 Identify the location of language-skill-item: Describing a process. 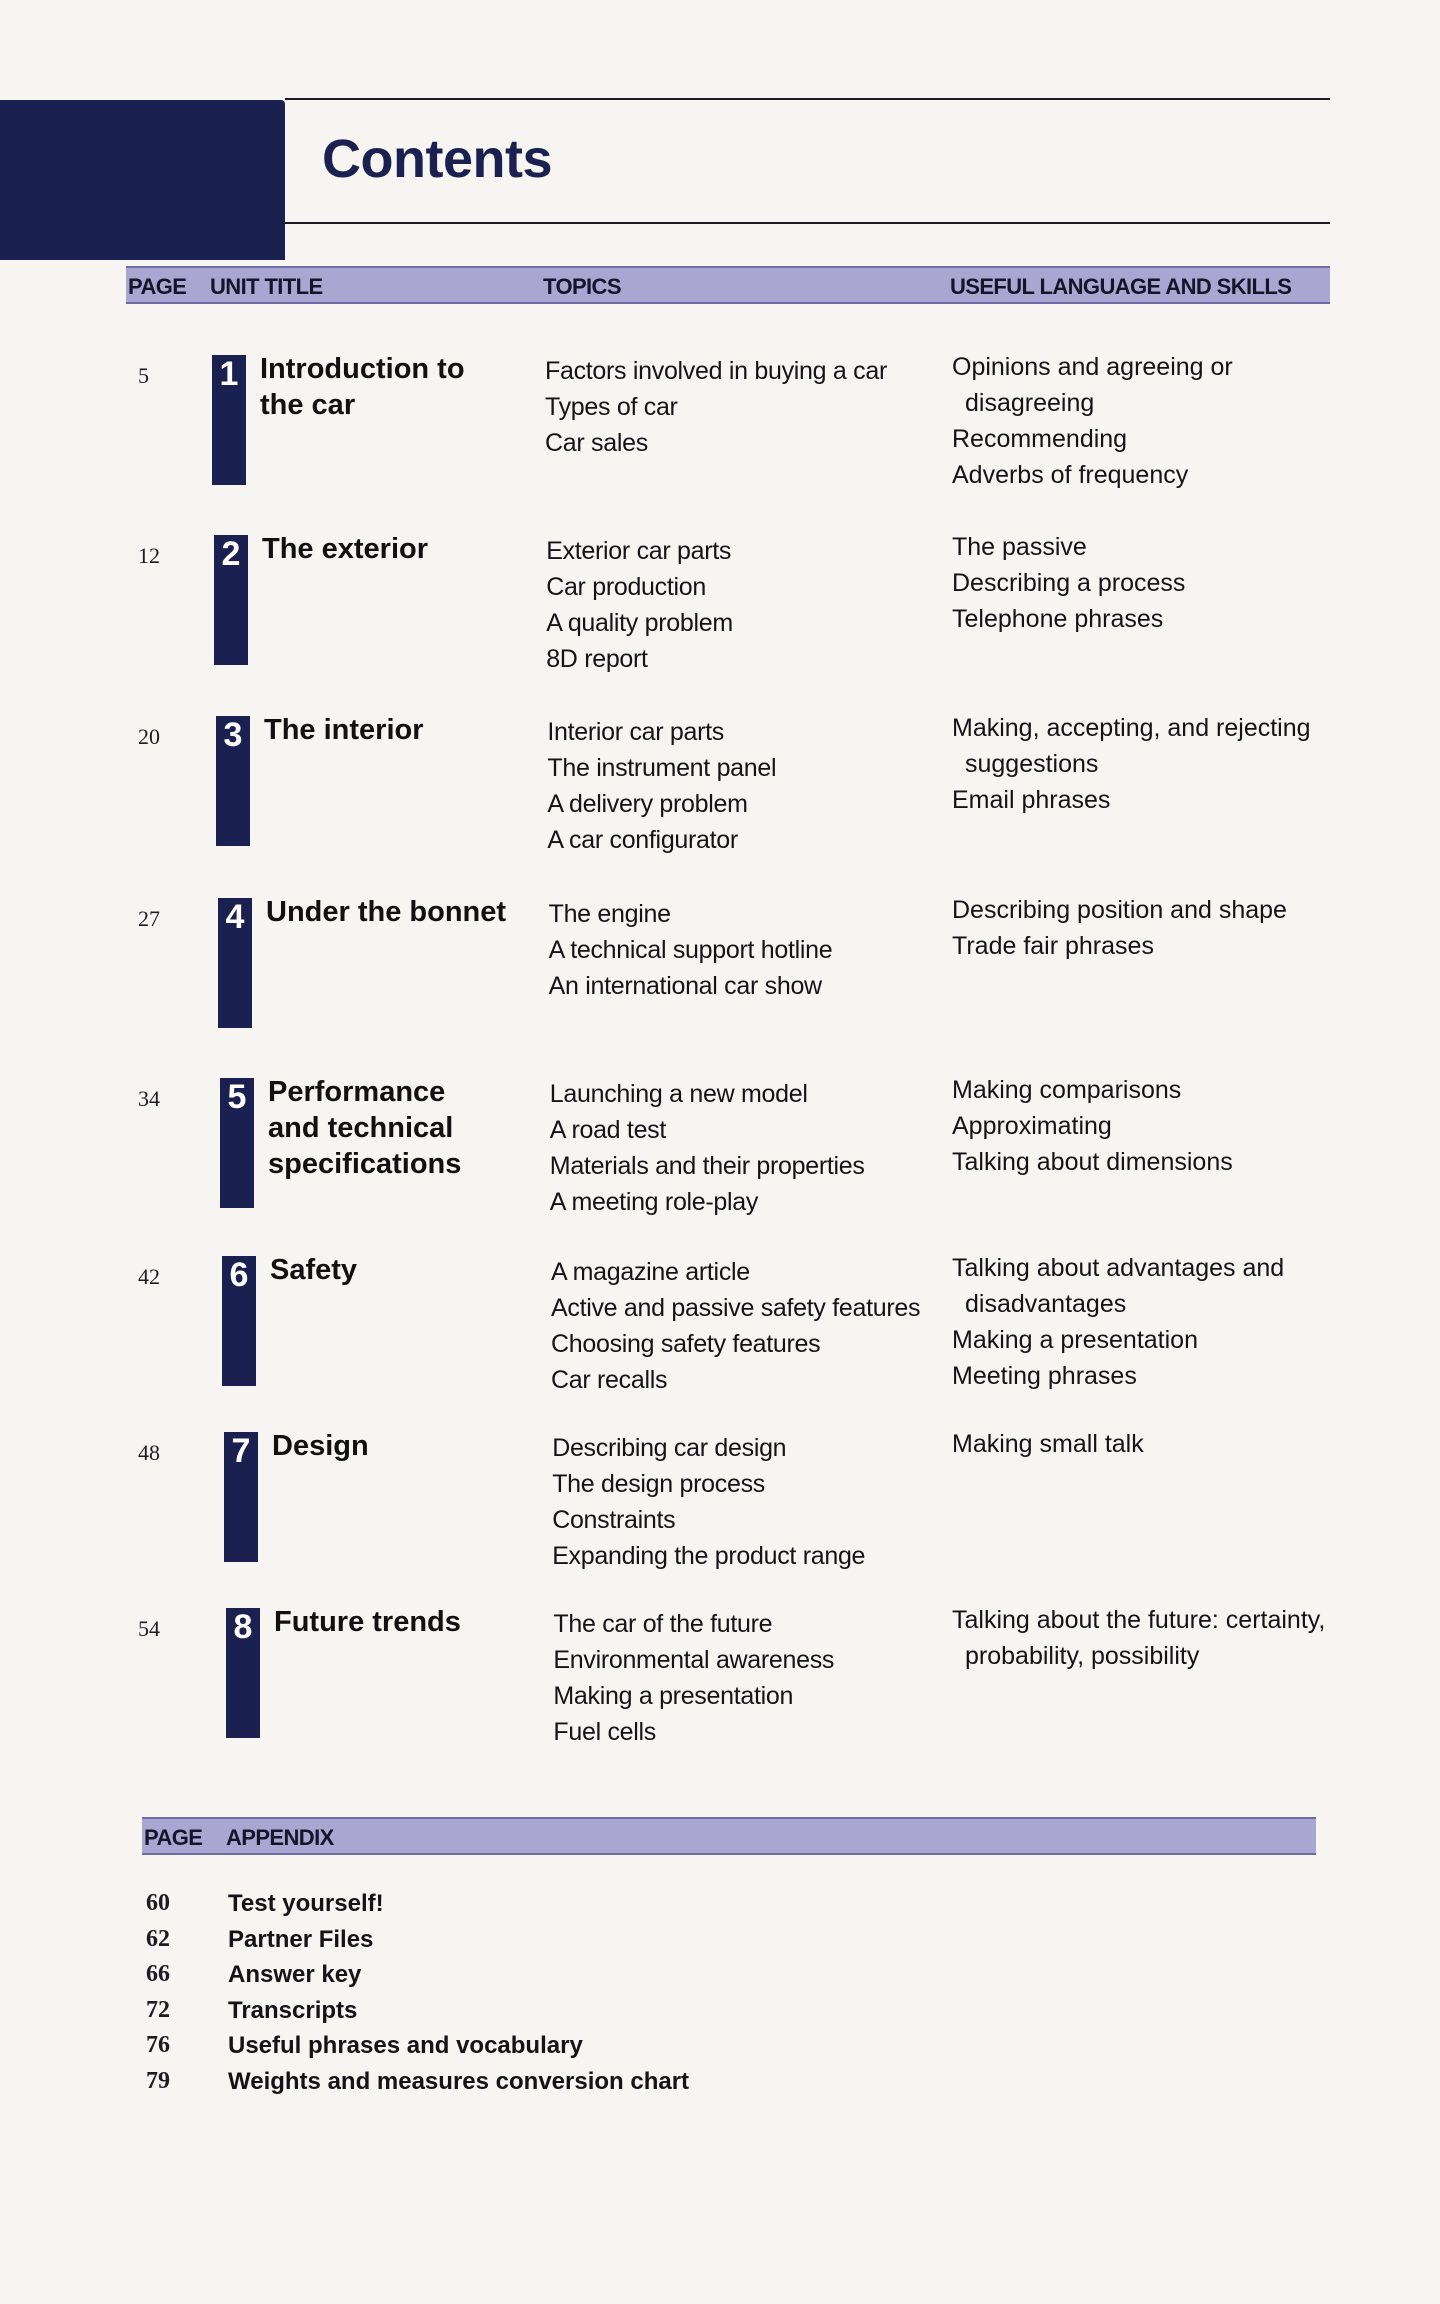
(1069, 583).